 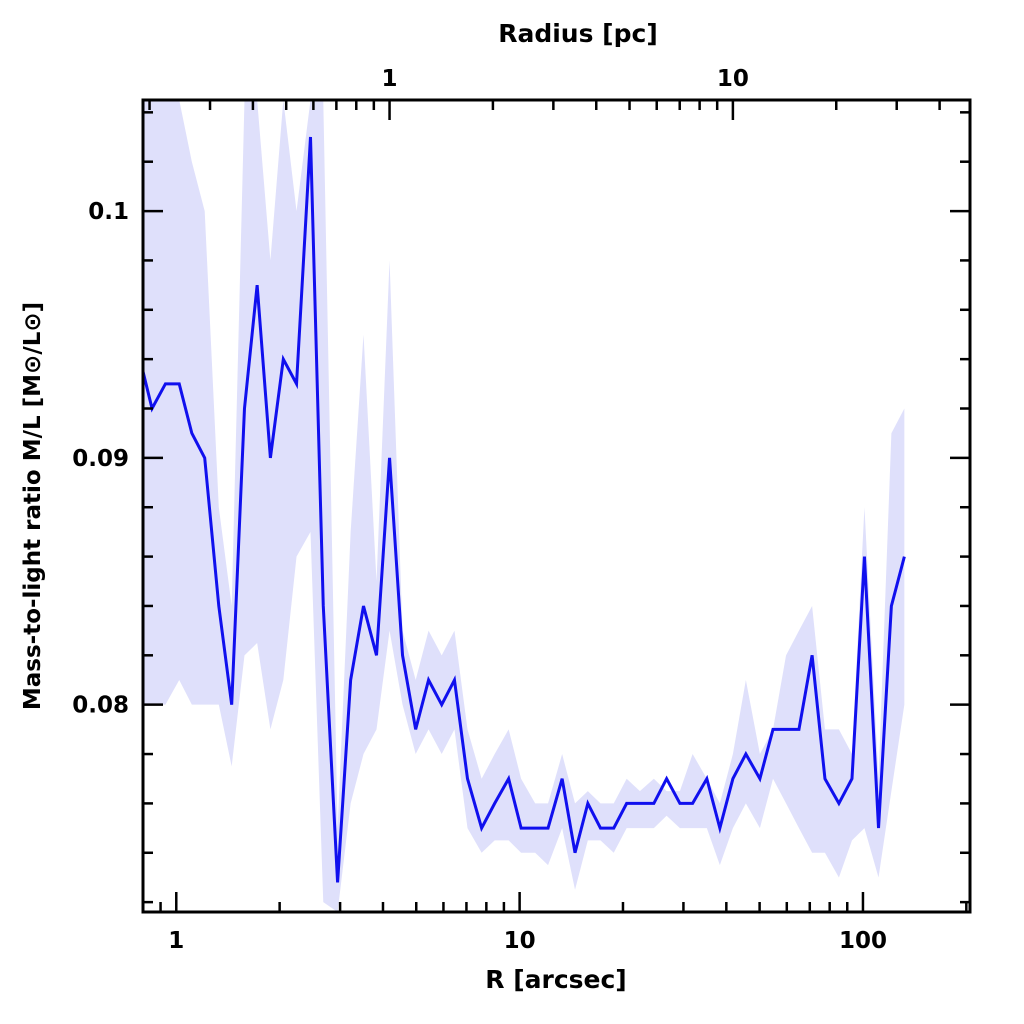 I want to click on x-tick-label: 1, so click(x=176, y=941).